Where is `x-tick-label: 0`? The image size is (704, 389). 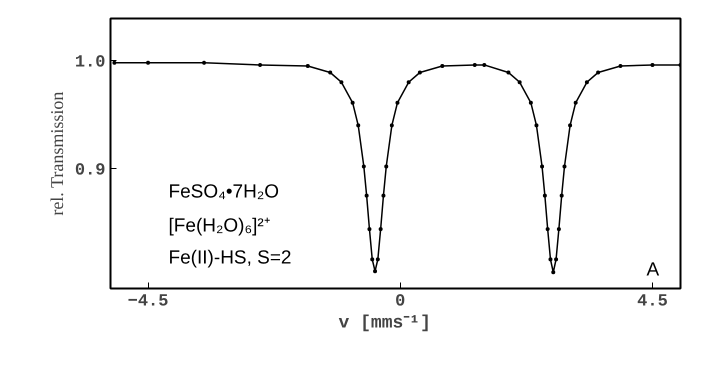 x-tick-label: 0 is located at coordinates (400, 302).